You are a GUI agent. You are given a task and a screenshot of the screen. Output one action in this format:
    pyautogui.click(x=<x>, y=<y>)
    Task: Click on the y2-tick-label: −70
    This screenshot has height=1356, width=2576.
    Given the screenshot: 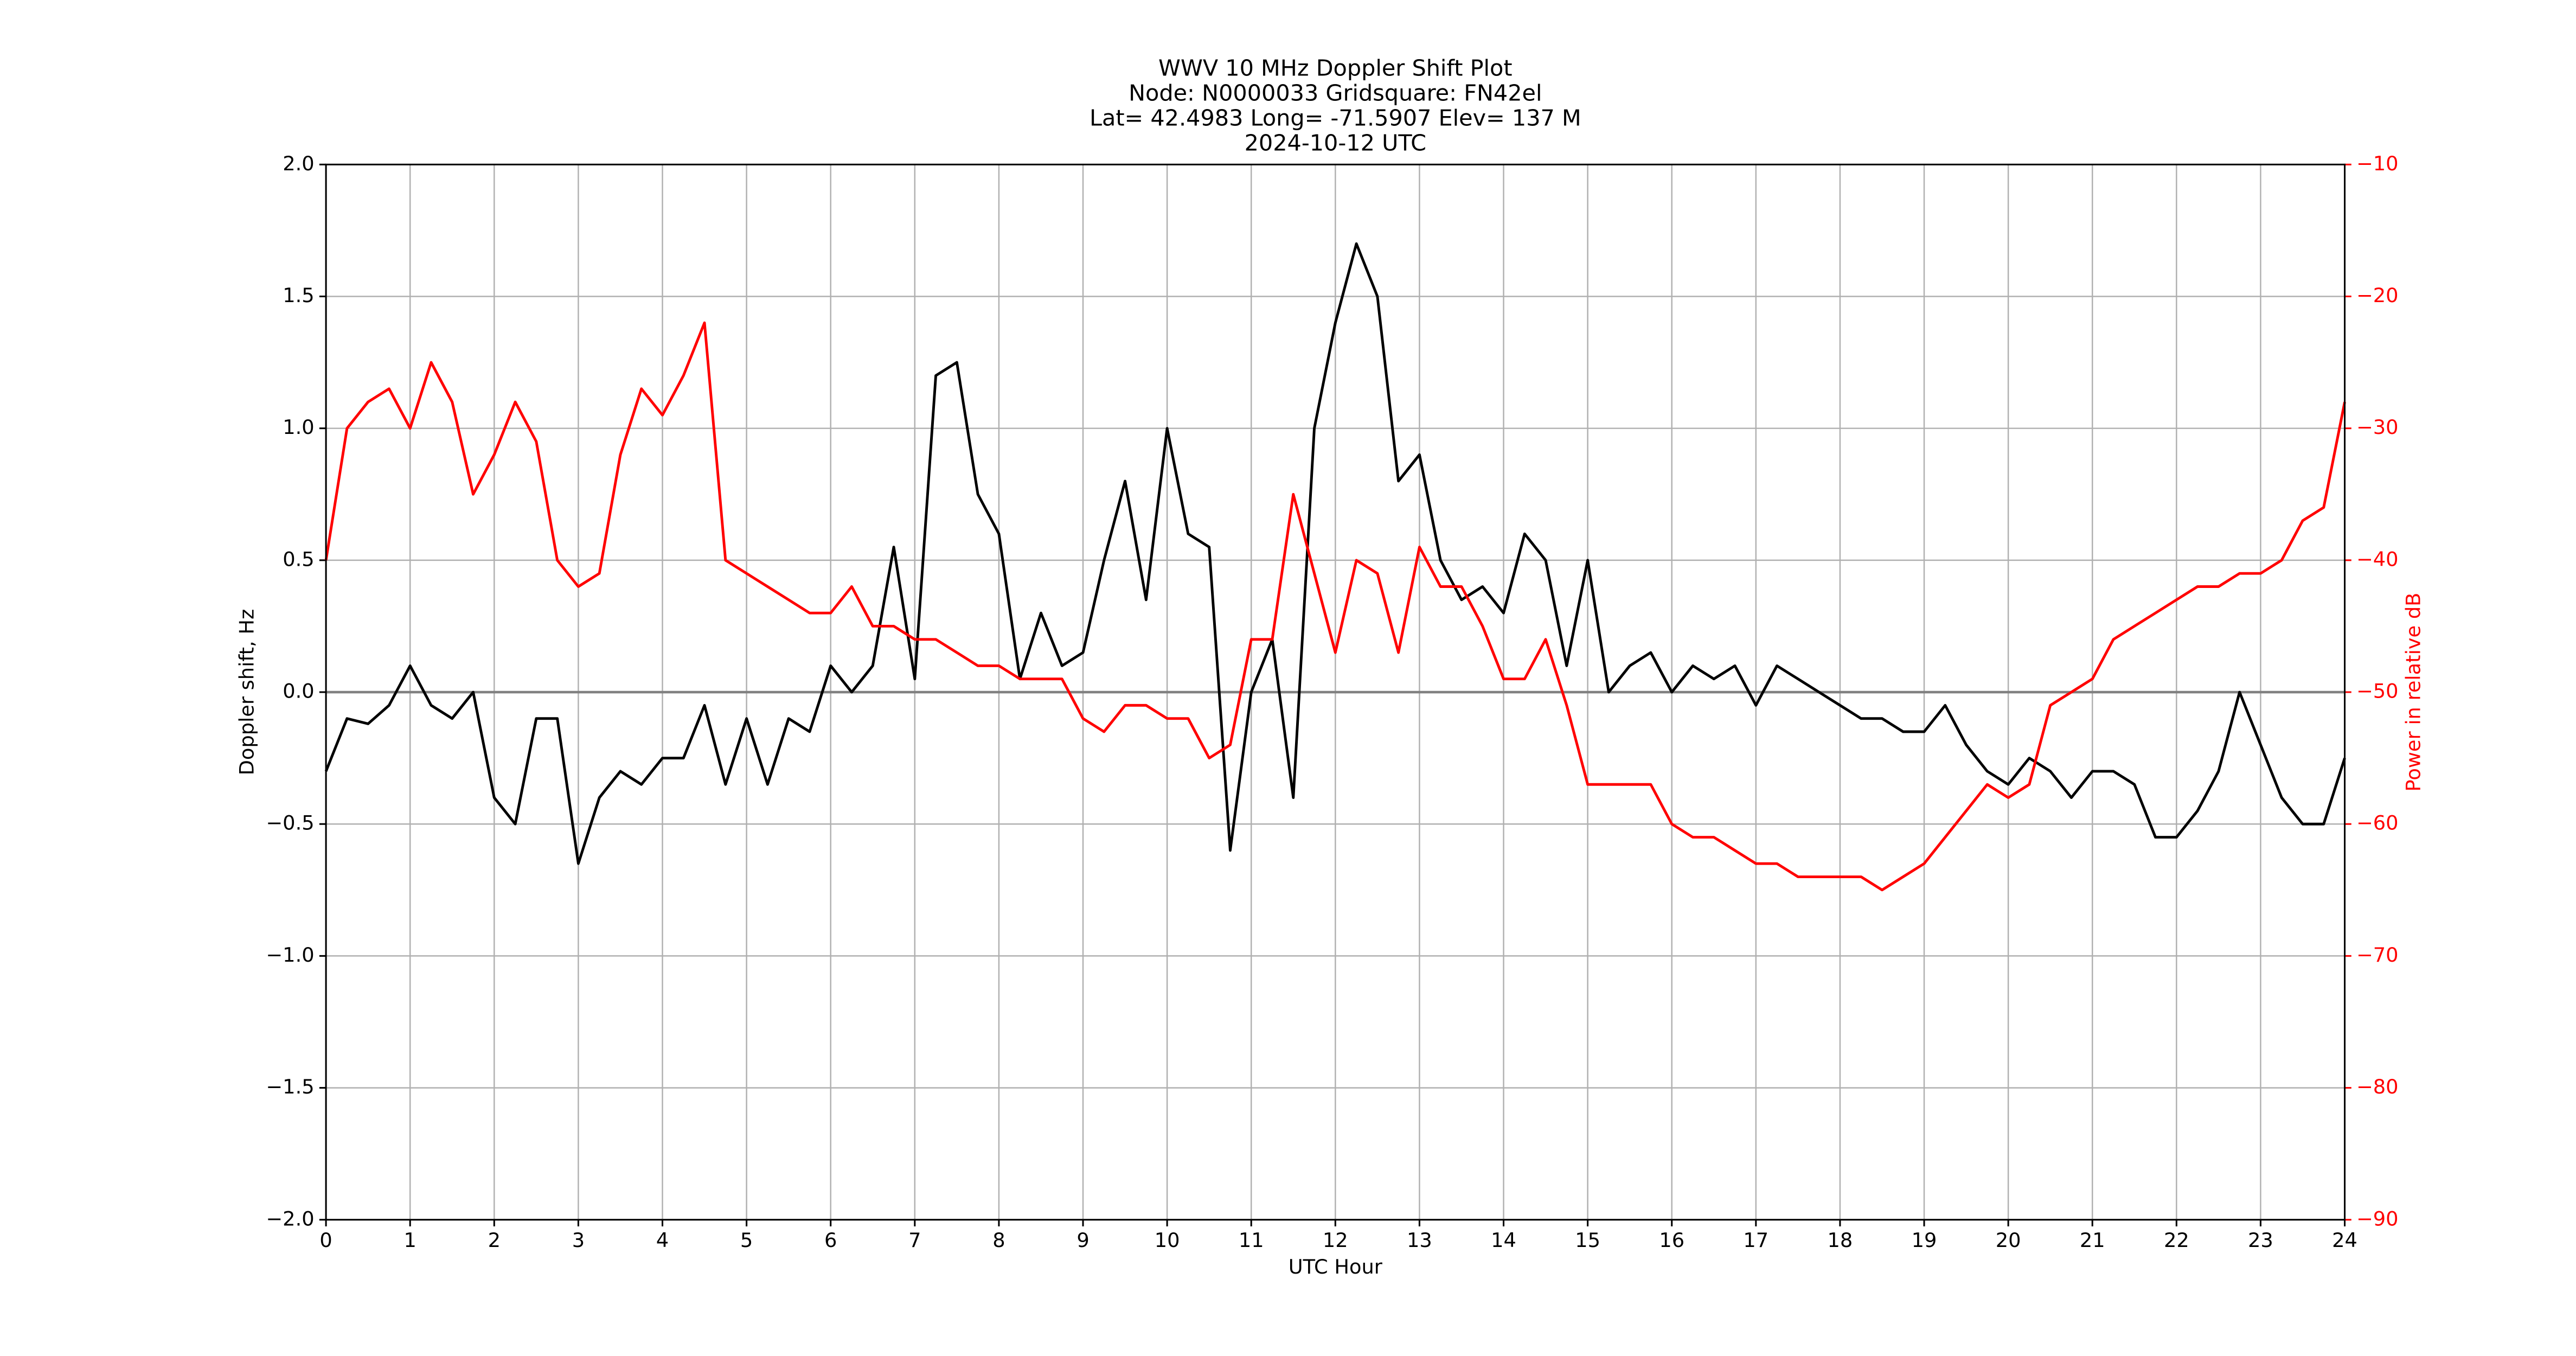 What is the action you would take?
    pyautogui.click(x=2377, y=955)
    